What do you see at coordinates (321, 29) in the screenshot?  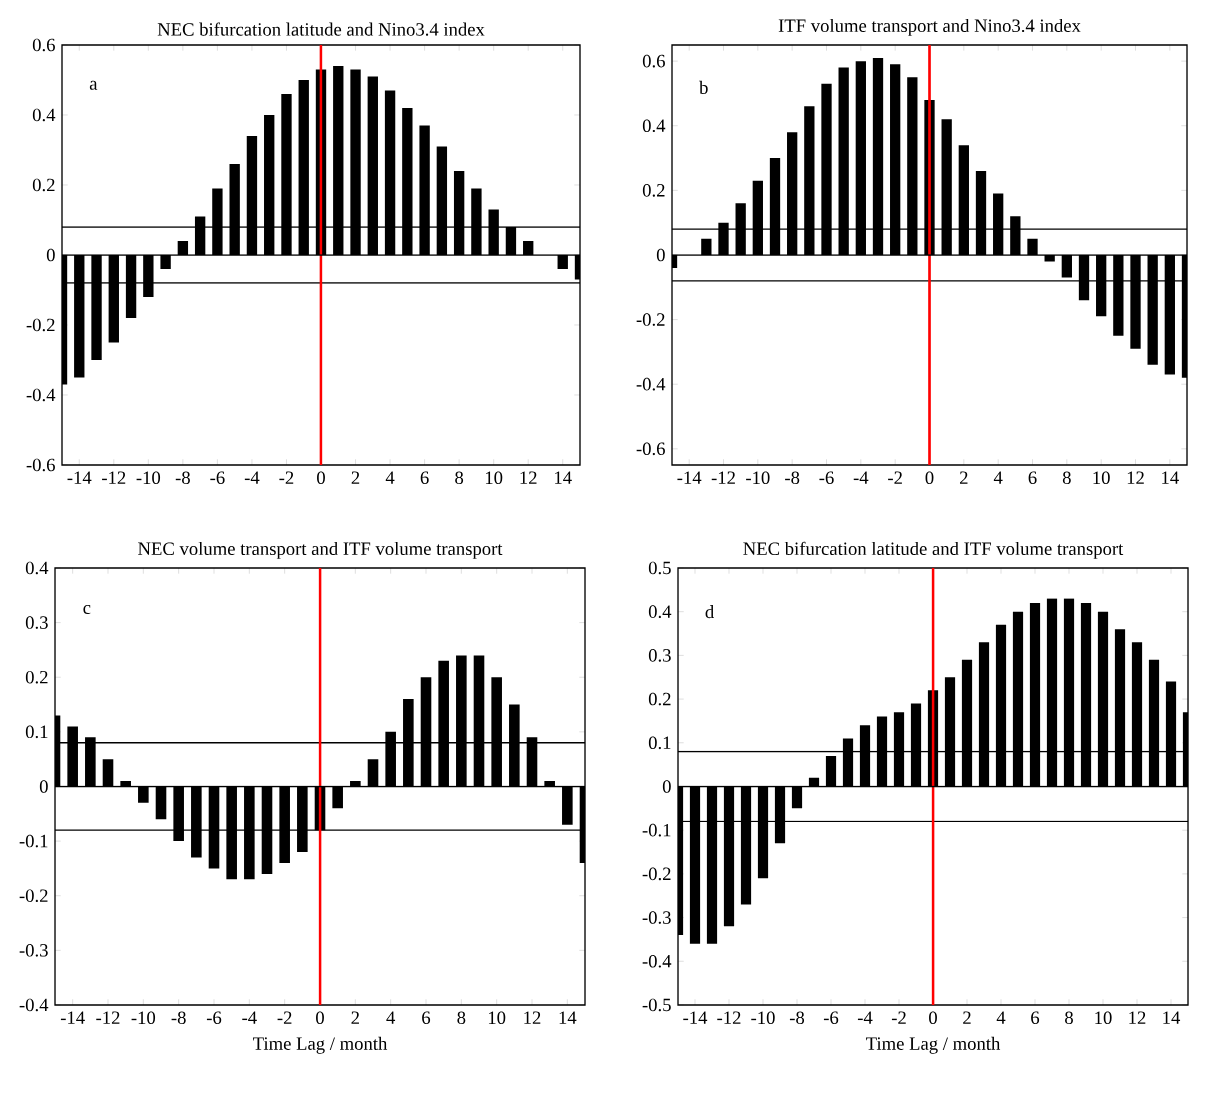 I see `chart-title: NEC bifurcation latitude and Nino3.4 index` at bounding box center [321, 29].